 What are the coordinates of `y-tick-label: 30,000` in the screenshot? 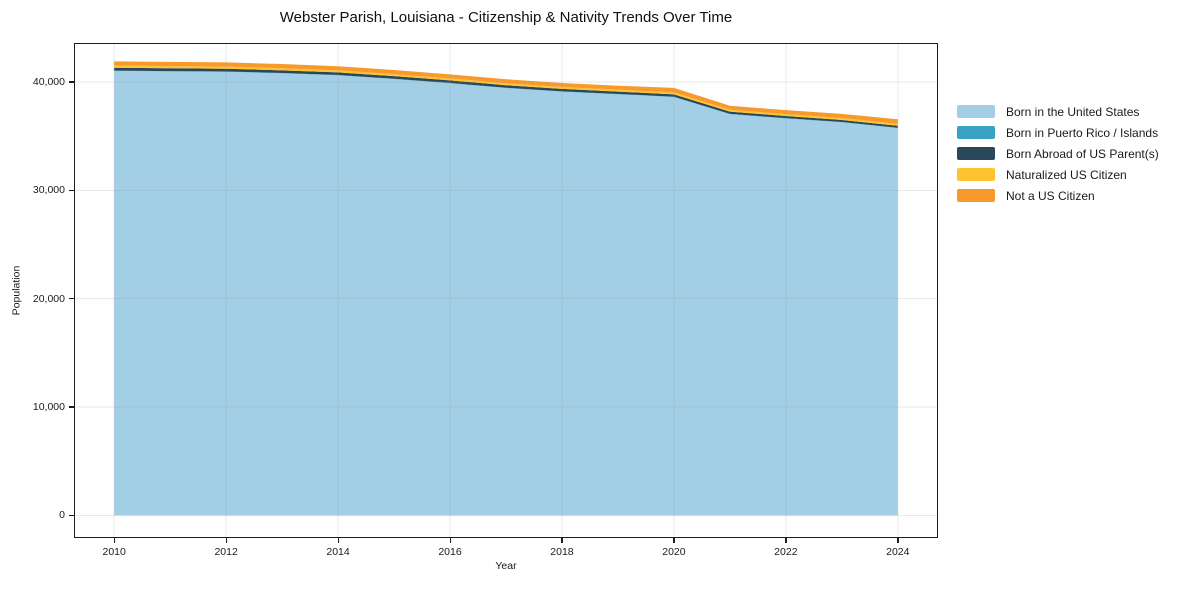 It's located at (48, 190).